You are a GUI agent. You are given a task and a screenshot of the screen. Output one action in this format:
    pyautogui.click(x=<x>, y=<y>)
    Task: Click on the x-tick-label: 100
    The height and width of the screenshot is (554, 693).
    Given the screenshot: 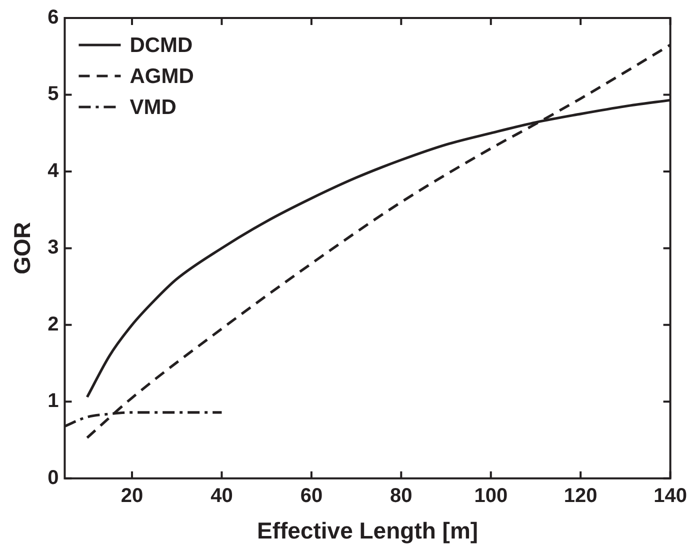 What is the action you would take?
    pyautogui.click(x=491, y=495)
    